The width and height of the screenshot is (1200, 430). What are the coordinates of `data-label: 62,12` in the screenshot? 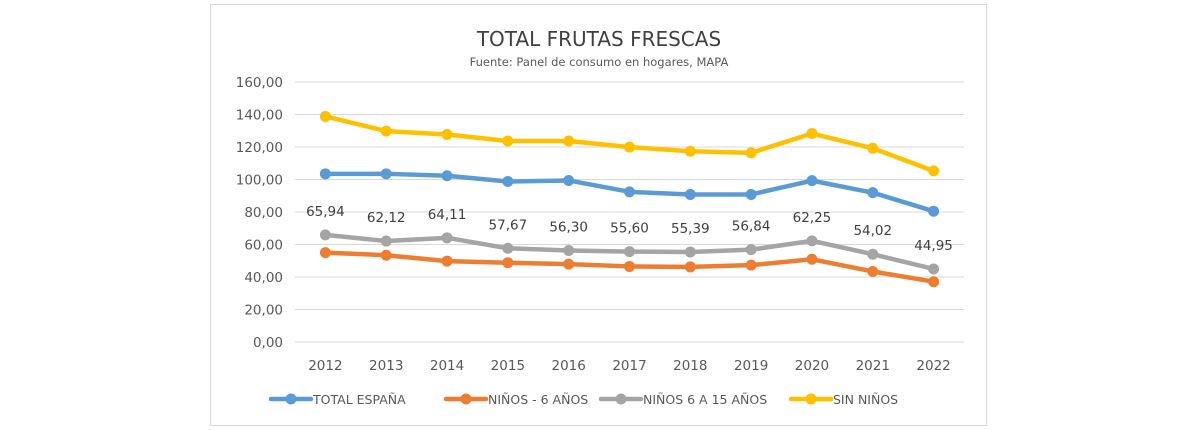 It's located at (386, 218).